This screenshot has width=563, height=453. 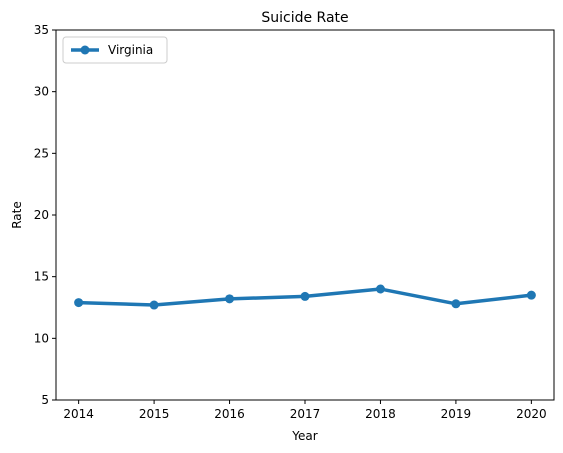 I want to click on x-tick-label: 2019, so click(x=456, y=414).